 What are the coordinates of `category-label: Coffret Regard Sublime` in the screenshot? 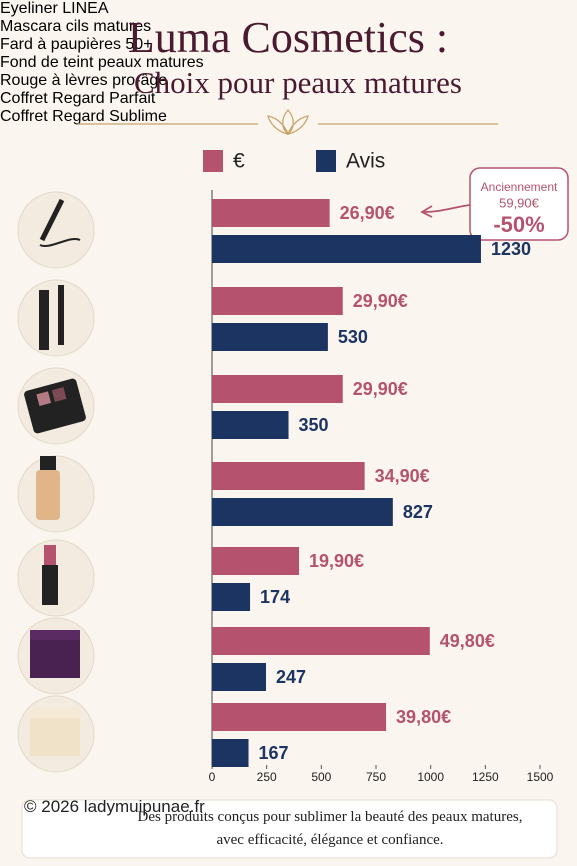 It's located at (83, 116).